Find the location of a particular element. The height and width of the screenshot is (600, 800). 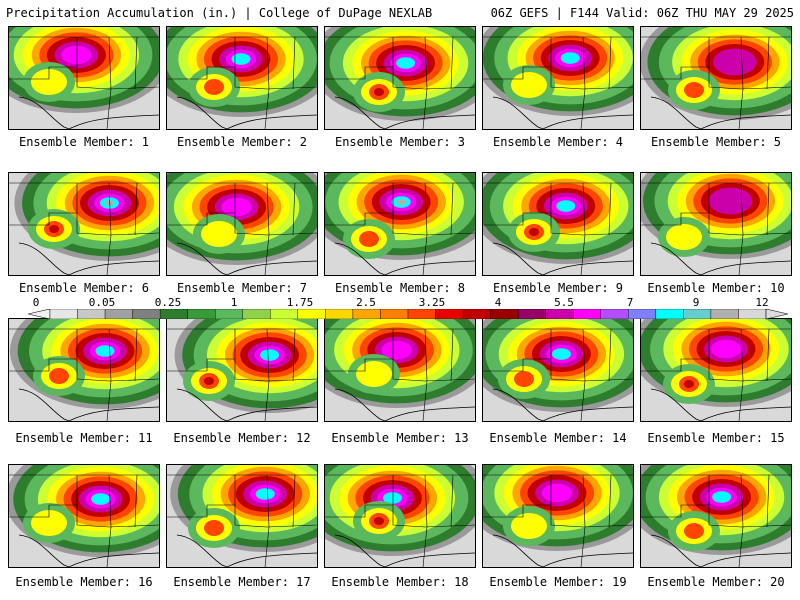

ensemble-member-label: Ensemble Member: 1 is located at coordinates (84, 142).